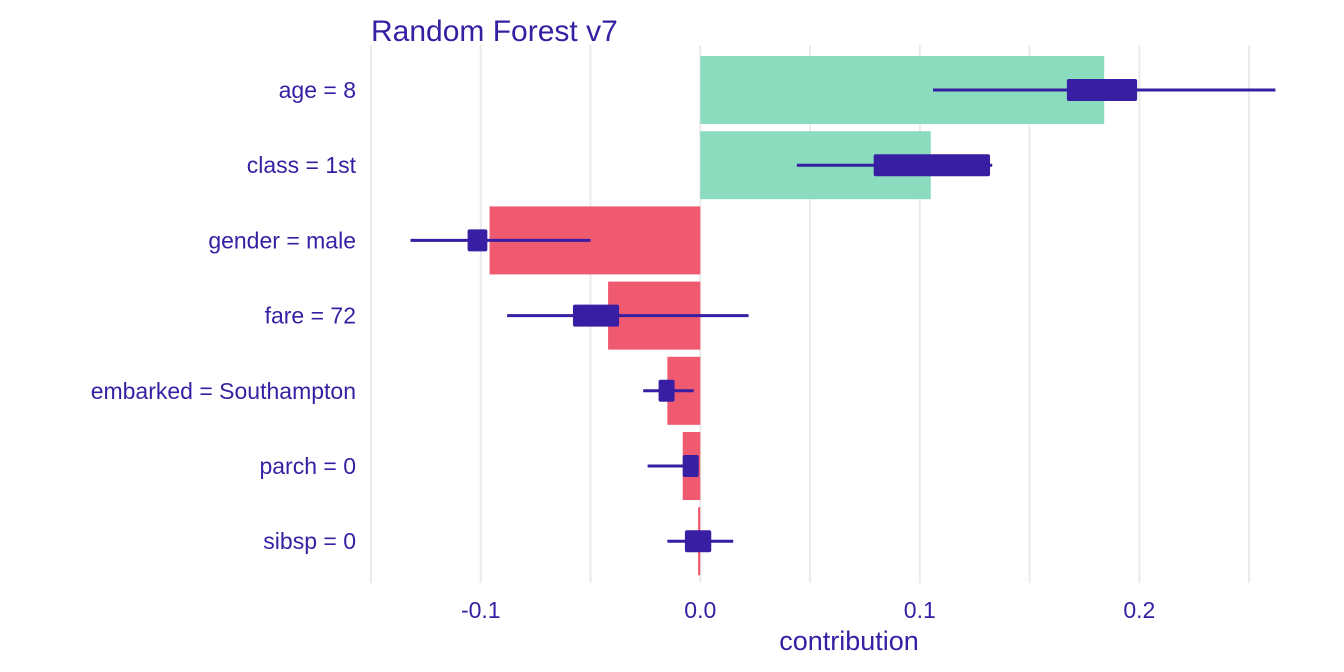 Image resolution: width=1344 pixels, height=672 pixels. Describe the element at coordinates (310, 316) in the screenshot. I see `category-label: fare = 72` at that location.